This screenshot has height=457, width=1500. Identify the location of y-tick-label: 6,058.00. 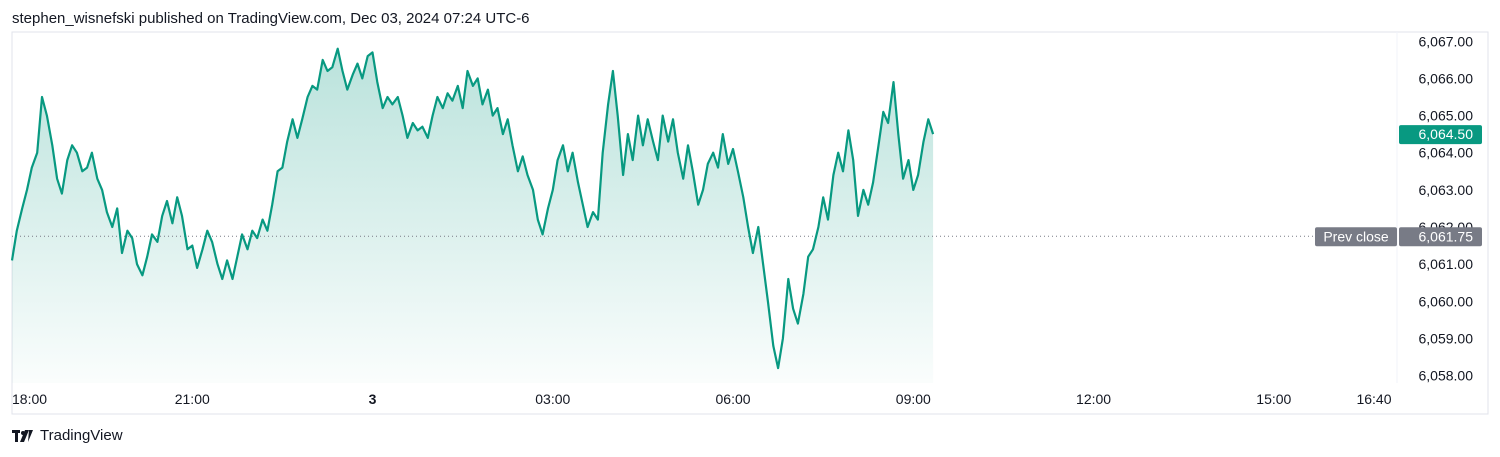
(1446, 376).